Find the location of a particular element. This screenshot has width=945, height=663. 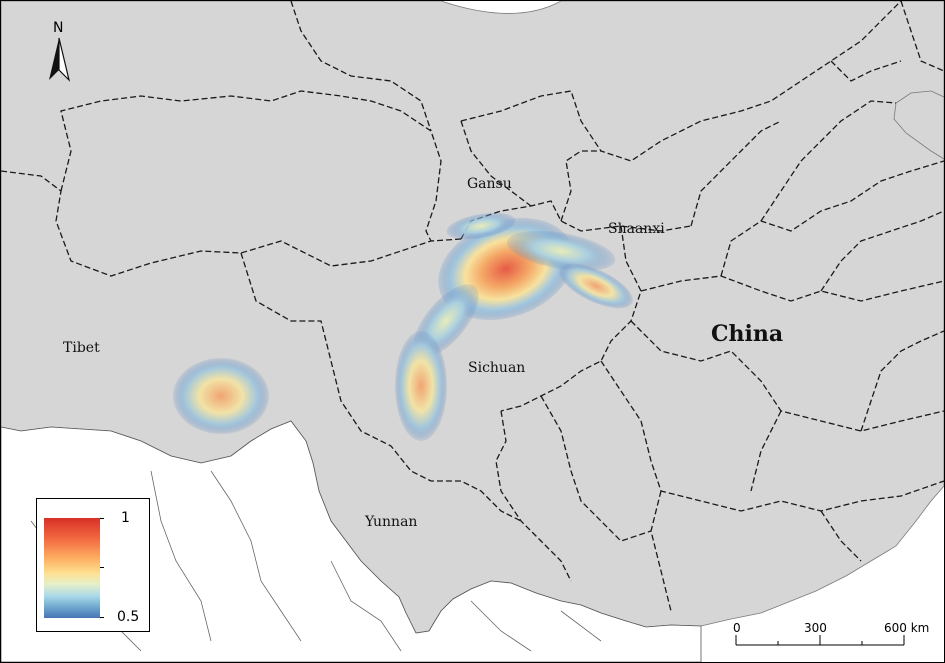

scale-bar: 0 300 600 km is located at coordinates (830, 641).